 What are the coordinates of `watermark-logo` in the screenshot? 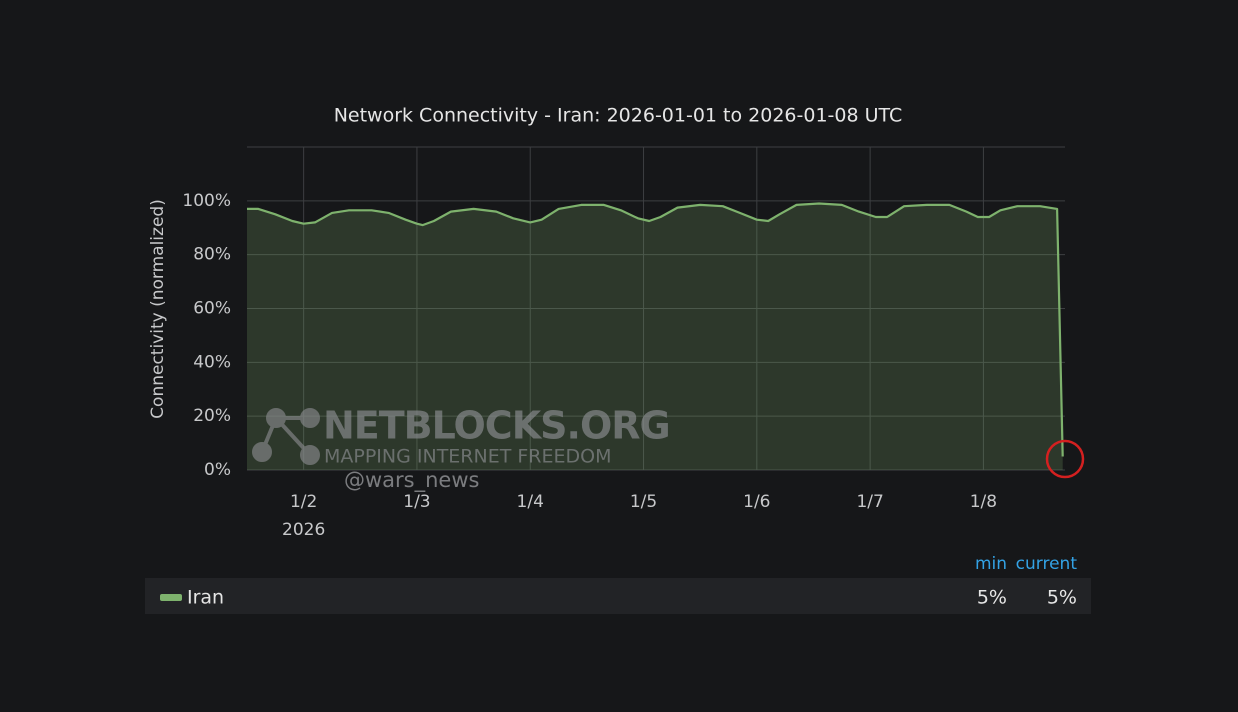 It's located at (286, 436).